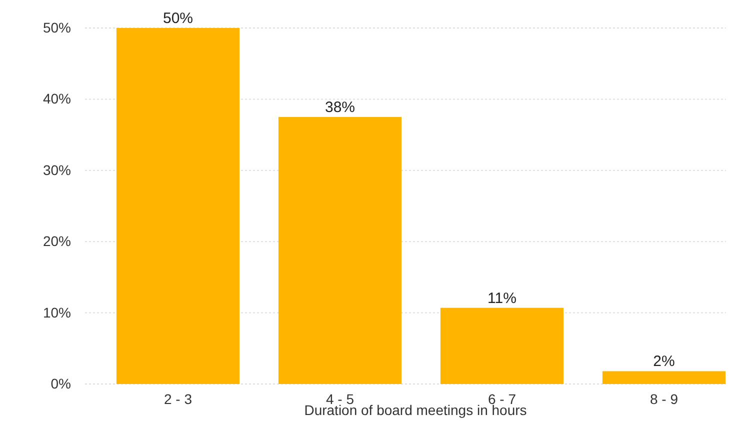  Describe the element at coordinates (502, 298) in the screenshot. I see `data-label: 11%` at that location.